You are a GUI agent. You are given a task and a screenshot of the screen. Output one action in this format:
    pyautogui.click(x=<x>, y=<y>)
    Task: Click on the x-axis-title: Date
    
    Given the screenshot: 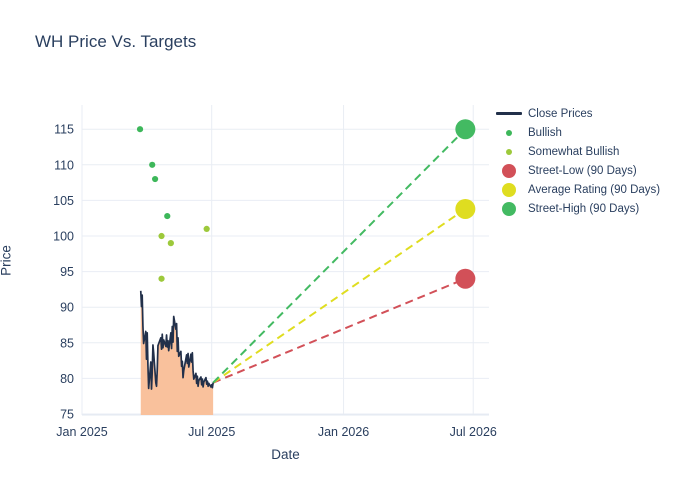 What is the action you would take?
    pyautogui.click(x=285, y=454)
    